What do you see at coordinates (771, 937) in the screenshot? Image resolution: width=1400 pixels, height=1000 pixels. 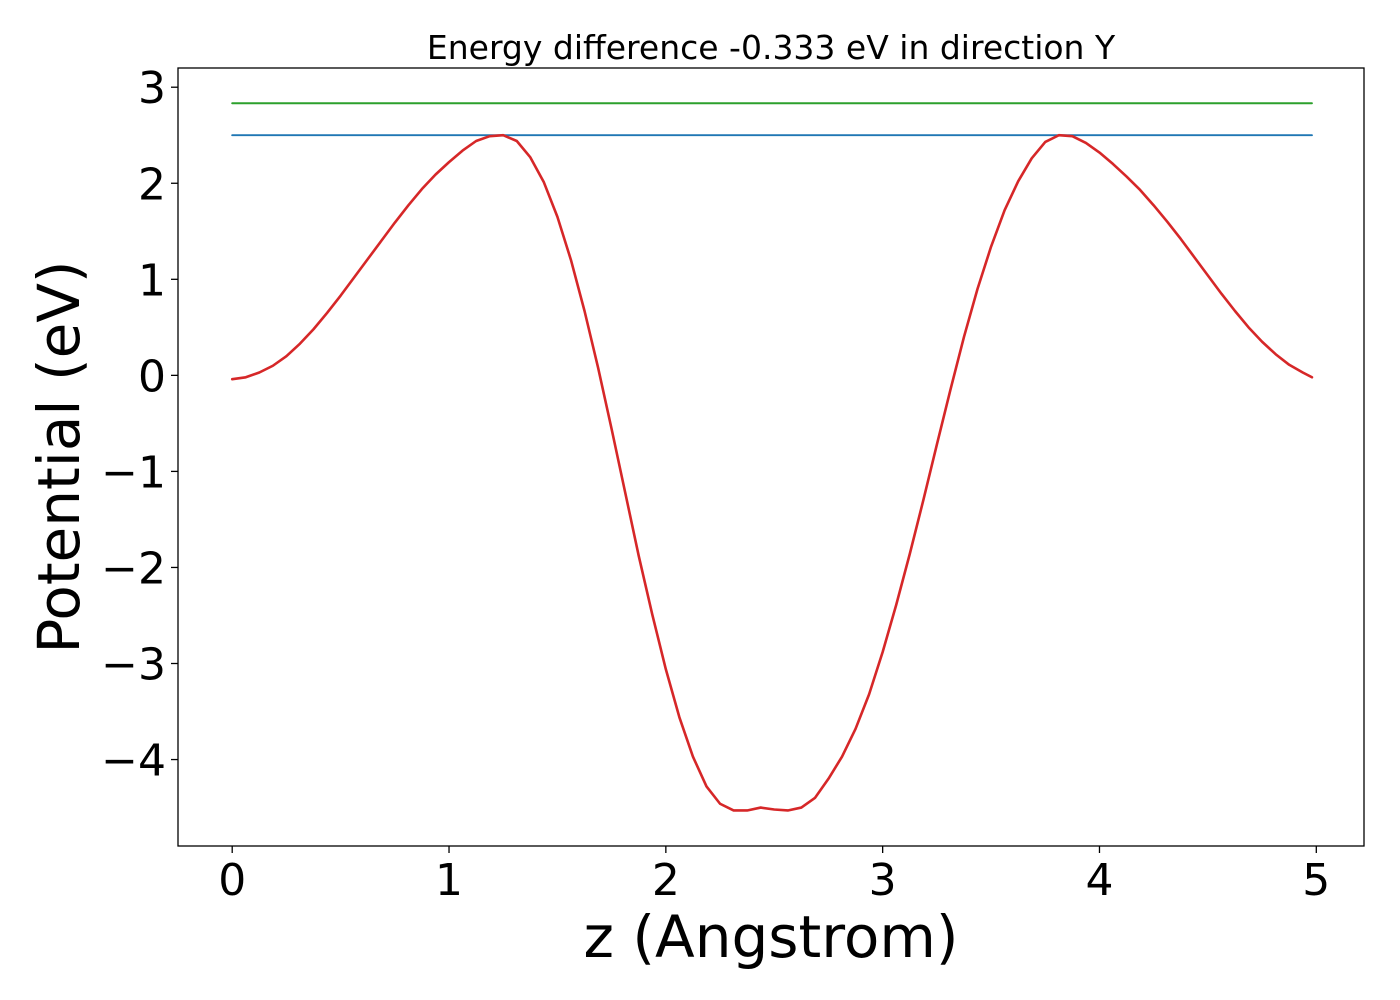 I see `x-axis-label: z (Angstrom)` at bounding box center [771, 937].